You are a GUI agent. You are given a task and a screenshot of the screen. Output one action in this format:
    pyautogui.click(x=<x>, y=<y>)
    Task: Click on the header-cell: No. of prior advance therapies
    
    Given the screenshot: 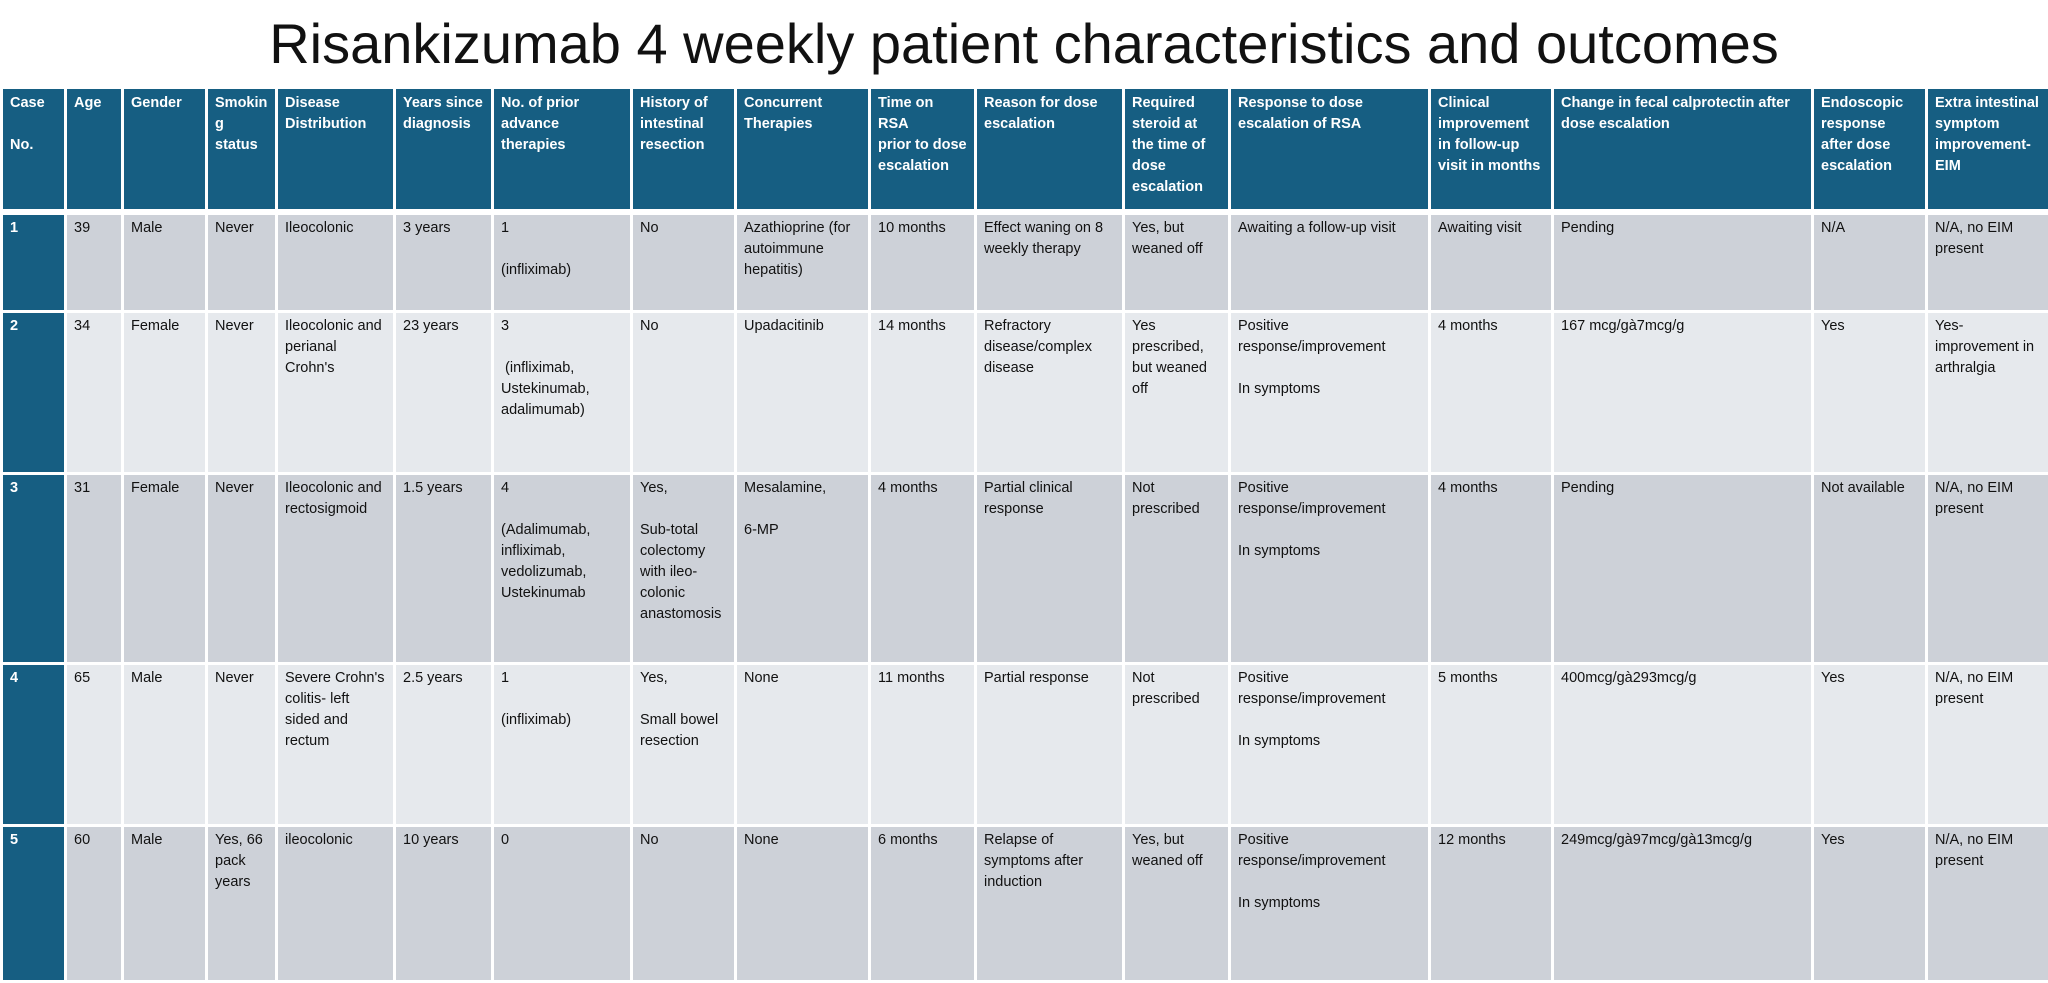 What is the action you would take?
    pyautogui.click(x=562, y=150)
    